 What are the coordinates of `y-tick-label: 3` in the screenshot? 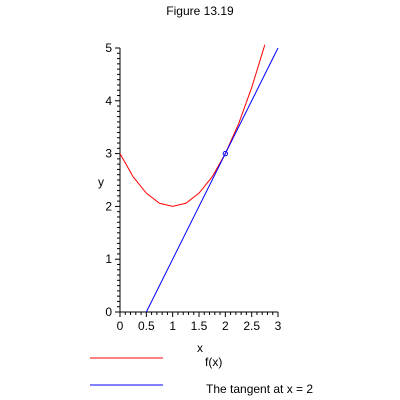 It's located at (108, 154).